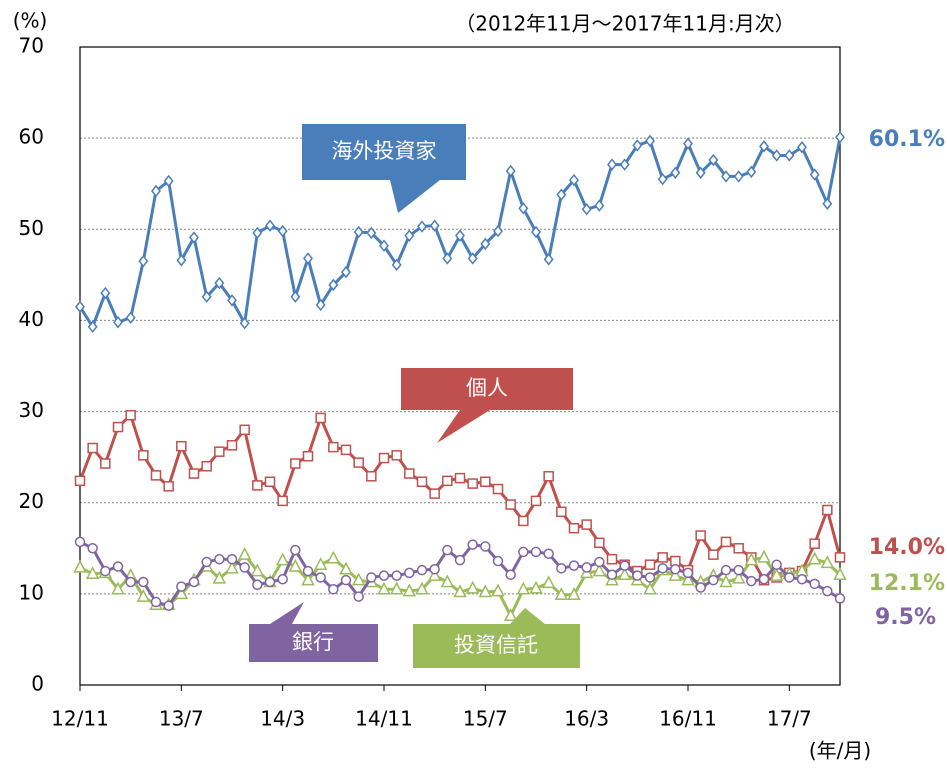  I want to click on callout-tail, so click(527, 616).